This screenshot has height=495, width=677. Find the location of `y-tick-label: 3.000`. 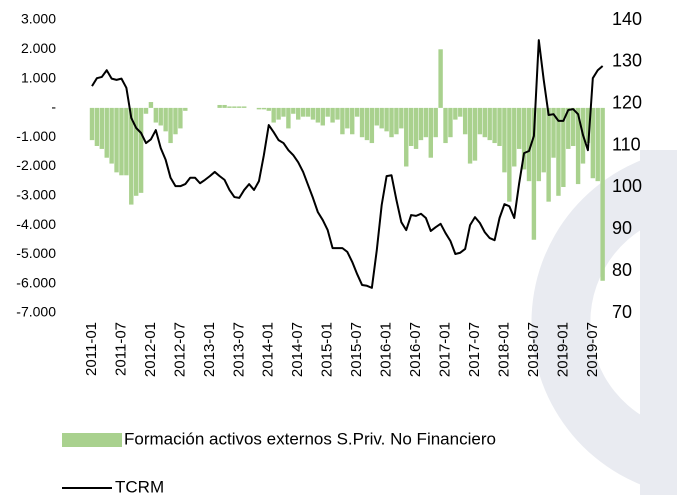

y-tick-label: 3.000 is located at coordinates (38, 19).